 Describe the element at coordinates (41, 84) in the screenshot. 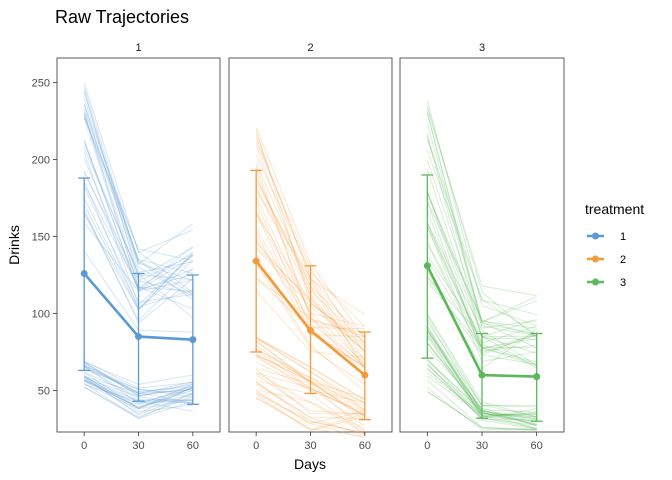

I see `y-tick-label: 250` at that location.